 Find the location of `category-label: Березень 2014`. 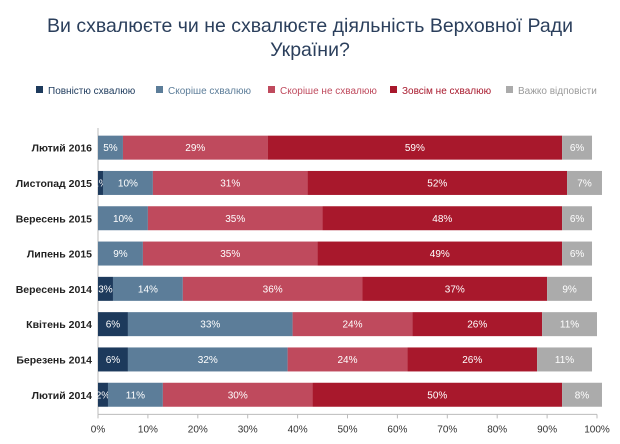

category-label: Березень 2014 is located at coordinates (54, 360).